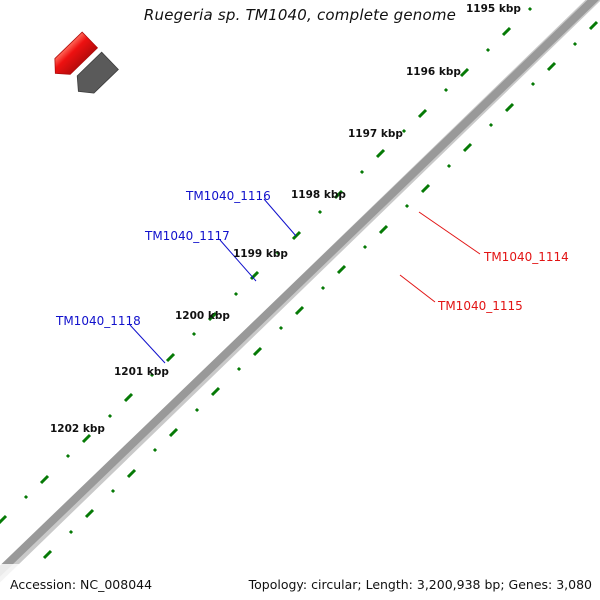 The image size is (600, 600). What do you see at coordinates (77, 429) in the screenshot?
I see `axis-tick-label: 1202 kbp` at bounding box center [77, 429].